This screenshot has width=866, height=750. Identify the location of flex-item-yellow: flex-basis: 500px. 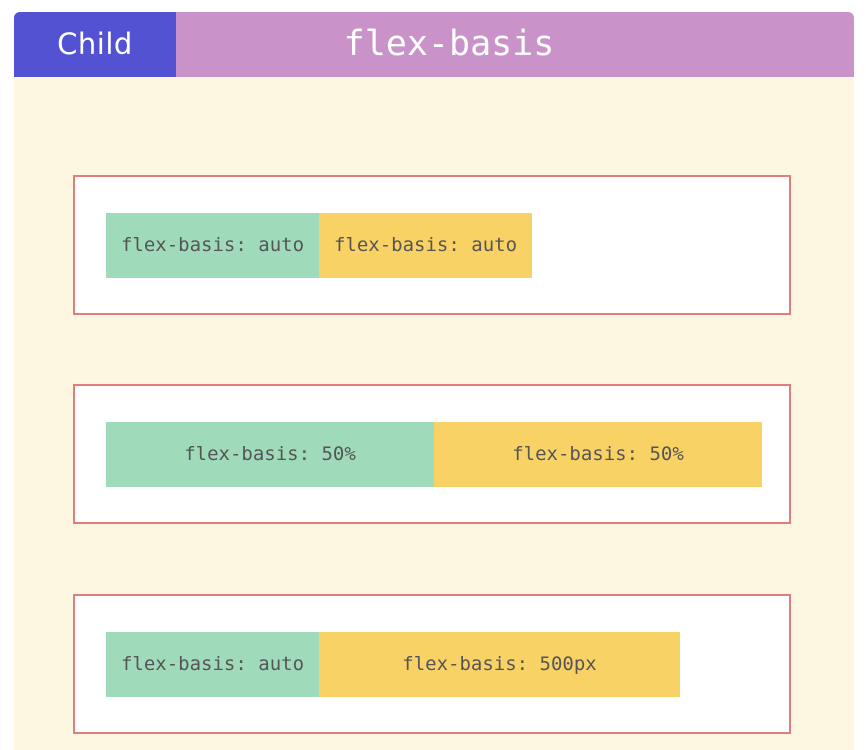
(499, 664).